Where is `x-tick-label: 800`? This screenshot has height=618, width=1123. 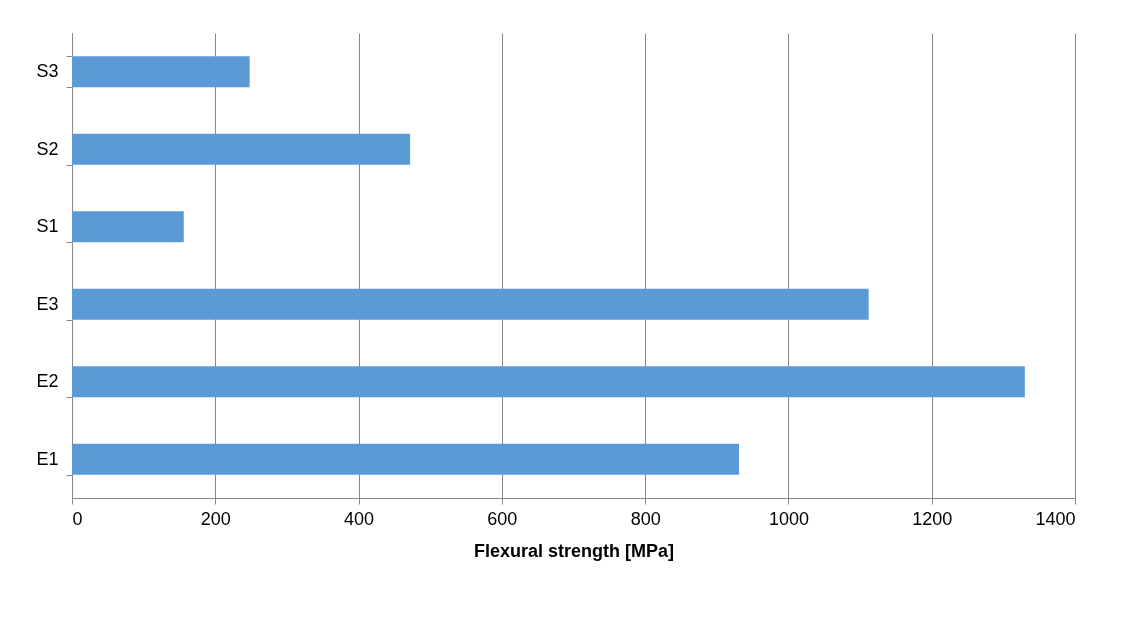 x-tick-label: 800 is located at coordinates (645, 518).